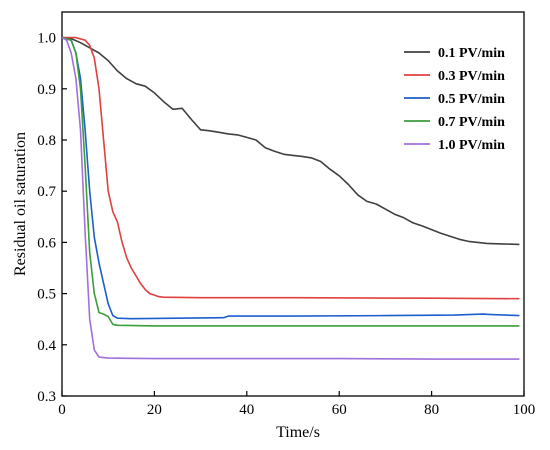 The image size is (550, 450). Describe the element at coordinates (471, 76) in the screenshot. I see `legend-label: 0.3 PV/min` at that location.